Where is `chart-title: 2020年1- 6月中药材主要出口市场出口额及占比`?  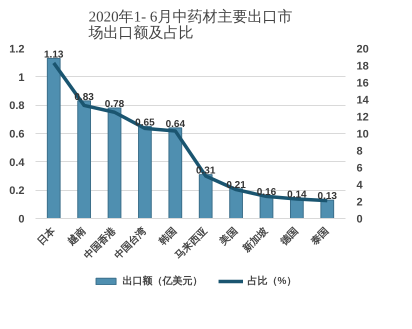
chart-title: 2020年1- 6月中药材主要出口市场出口额及占比 is located at coordinates (190, 25).